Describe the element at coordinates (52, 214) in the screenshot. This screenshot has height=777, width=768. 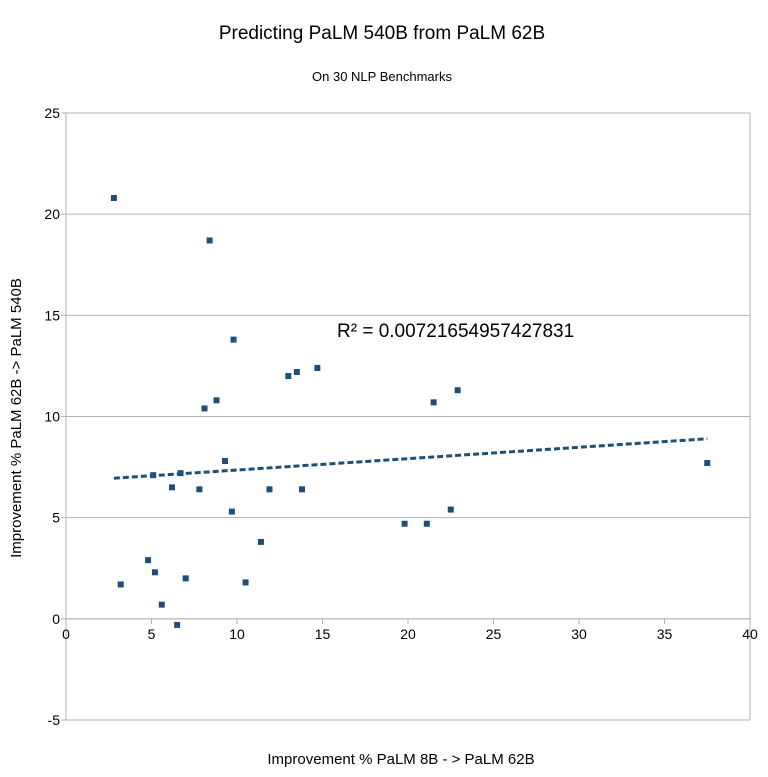
I see `y-tick-label: 20` at that location.